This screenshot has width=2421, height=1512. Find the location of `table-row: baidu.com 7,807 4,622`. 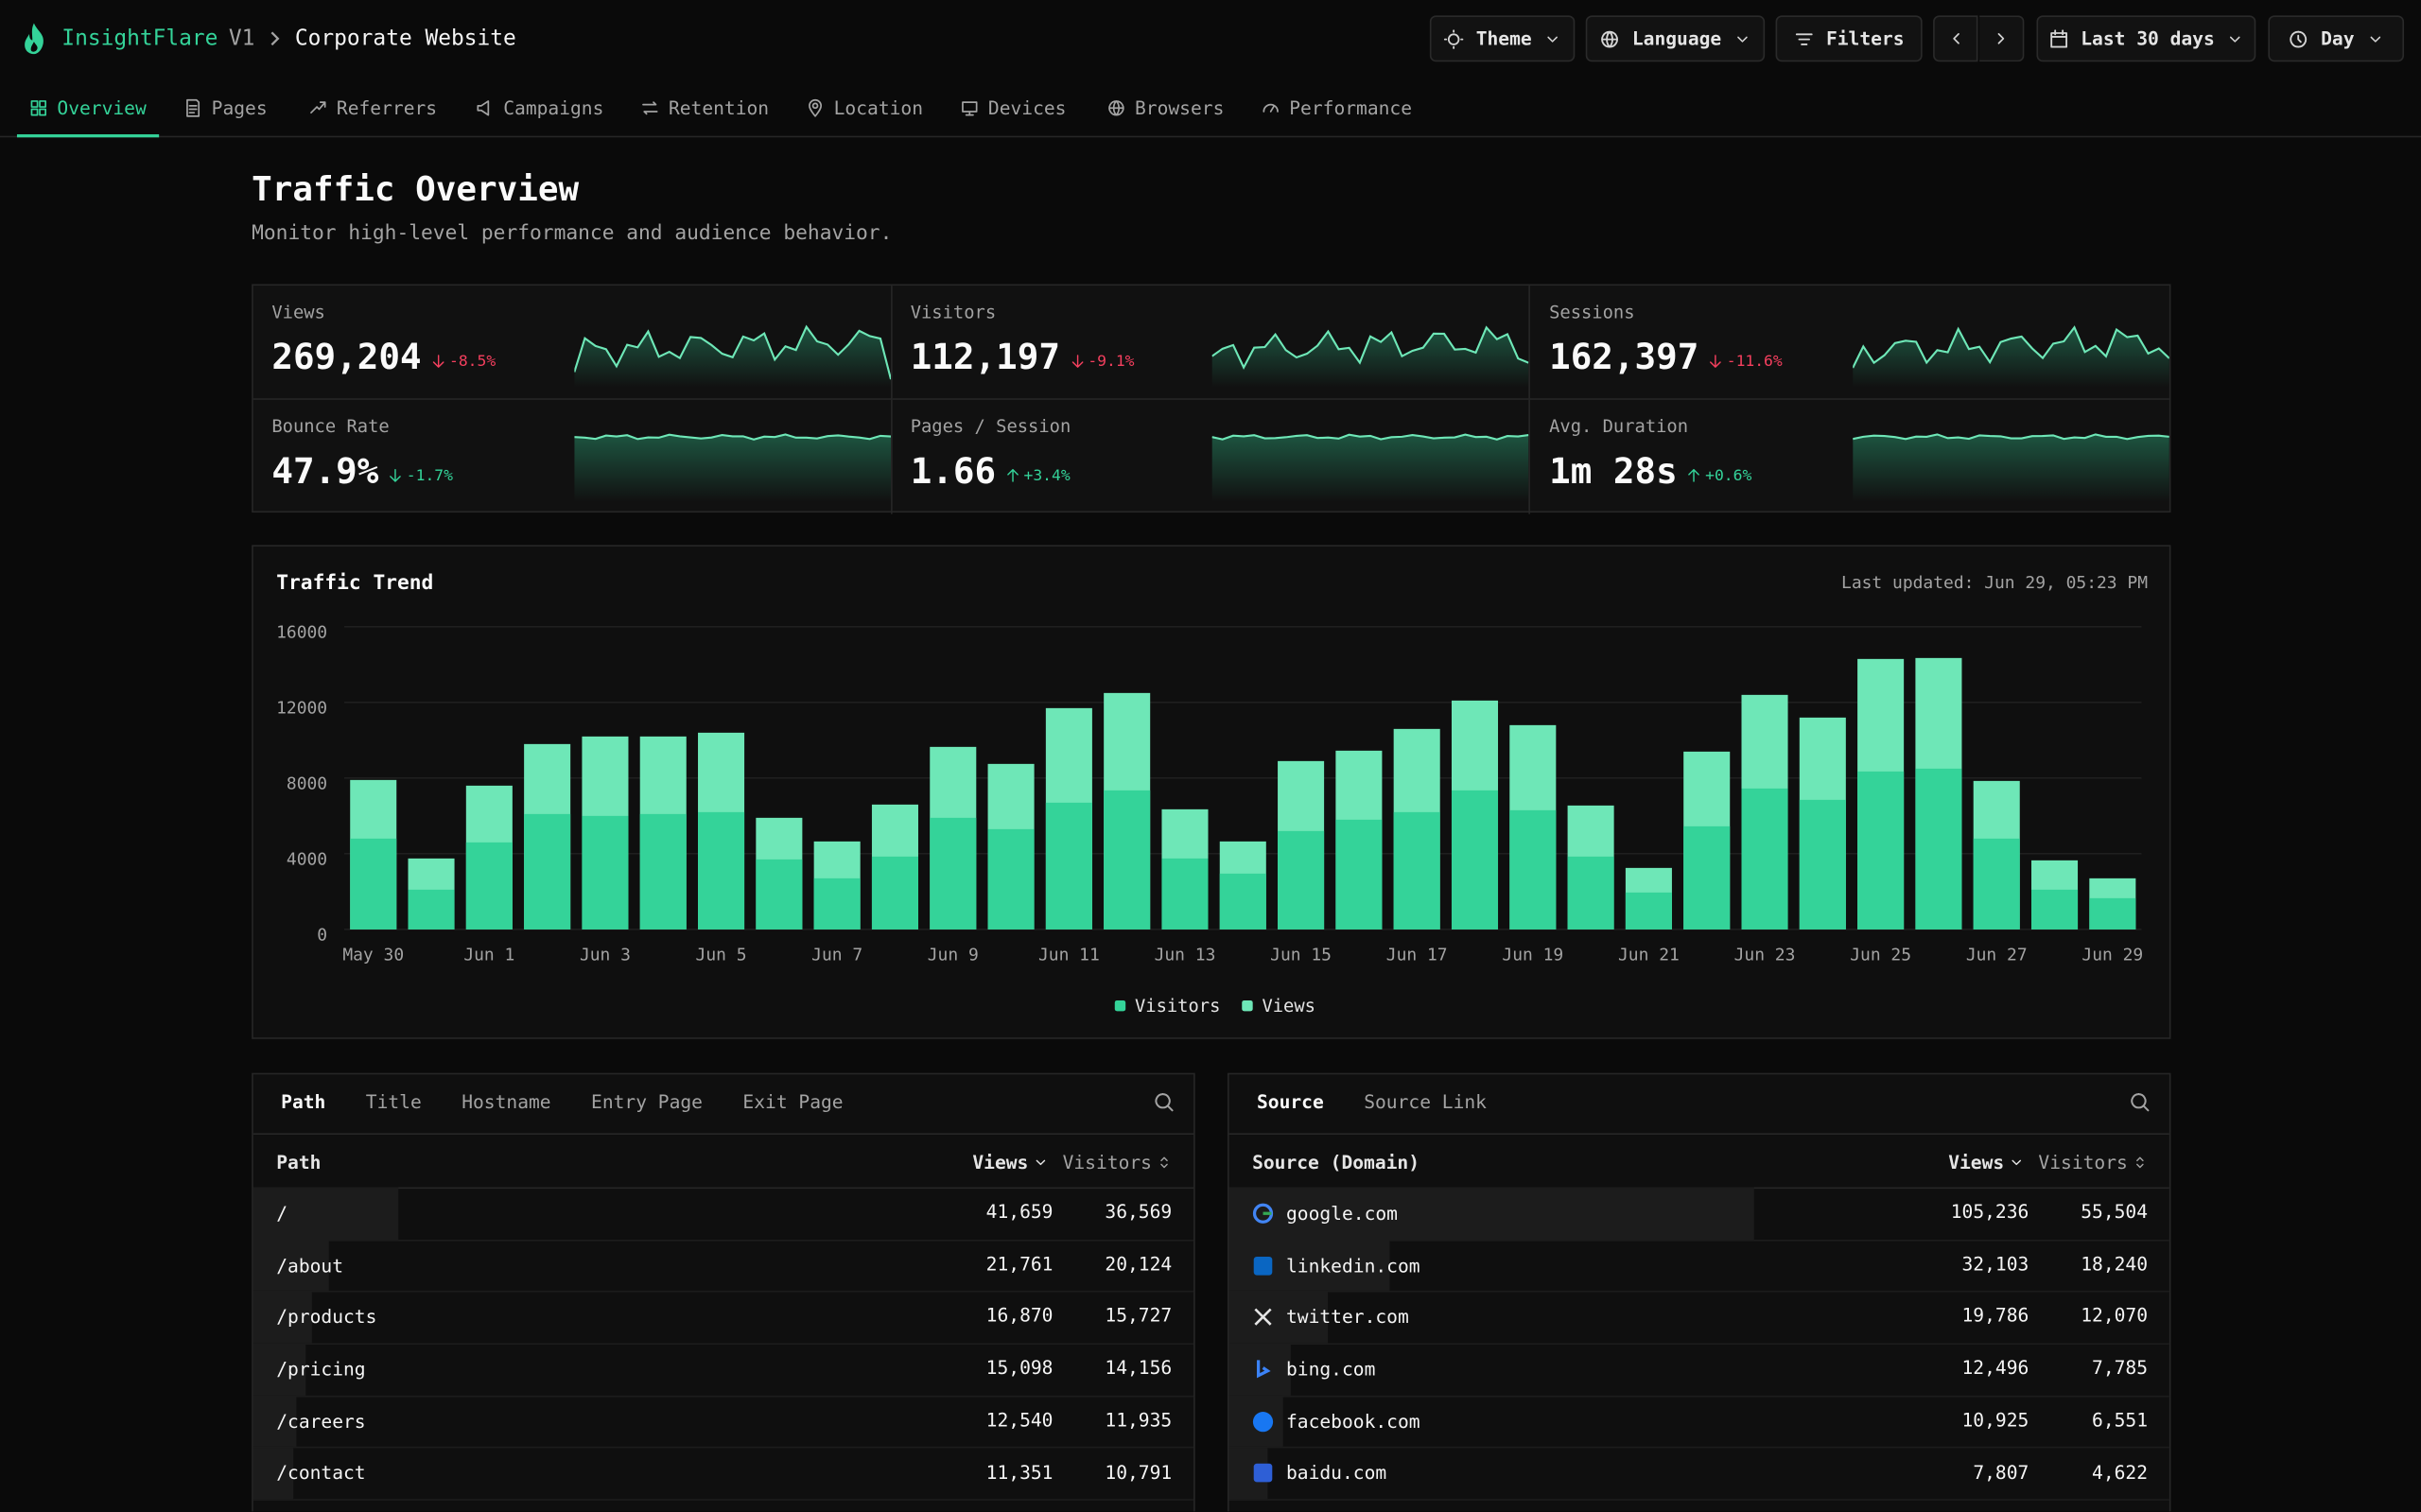

table-row: baidu.com 7,807 4,622 is located at coordinates (1698, 1474).